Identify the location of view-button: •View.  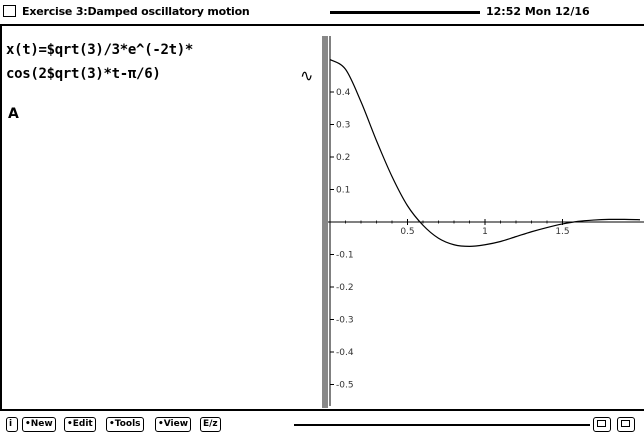
(173, 424).